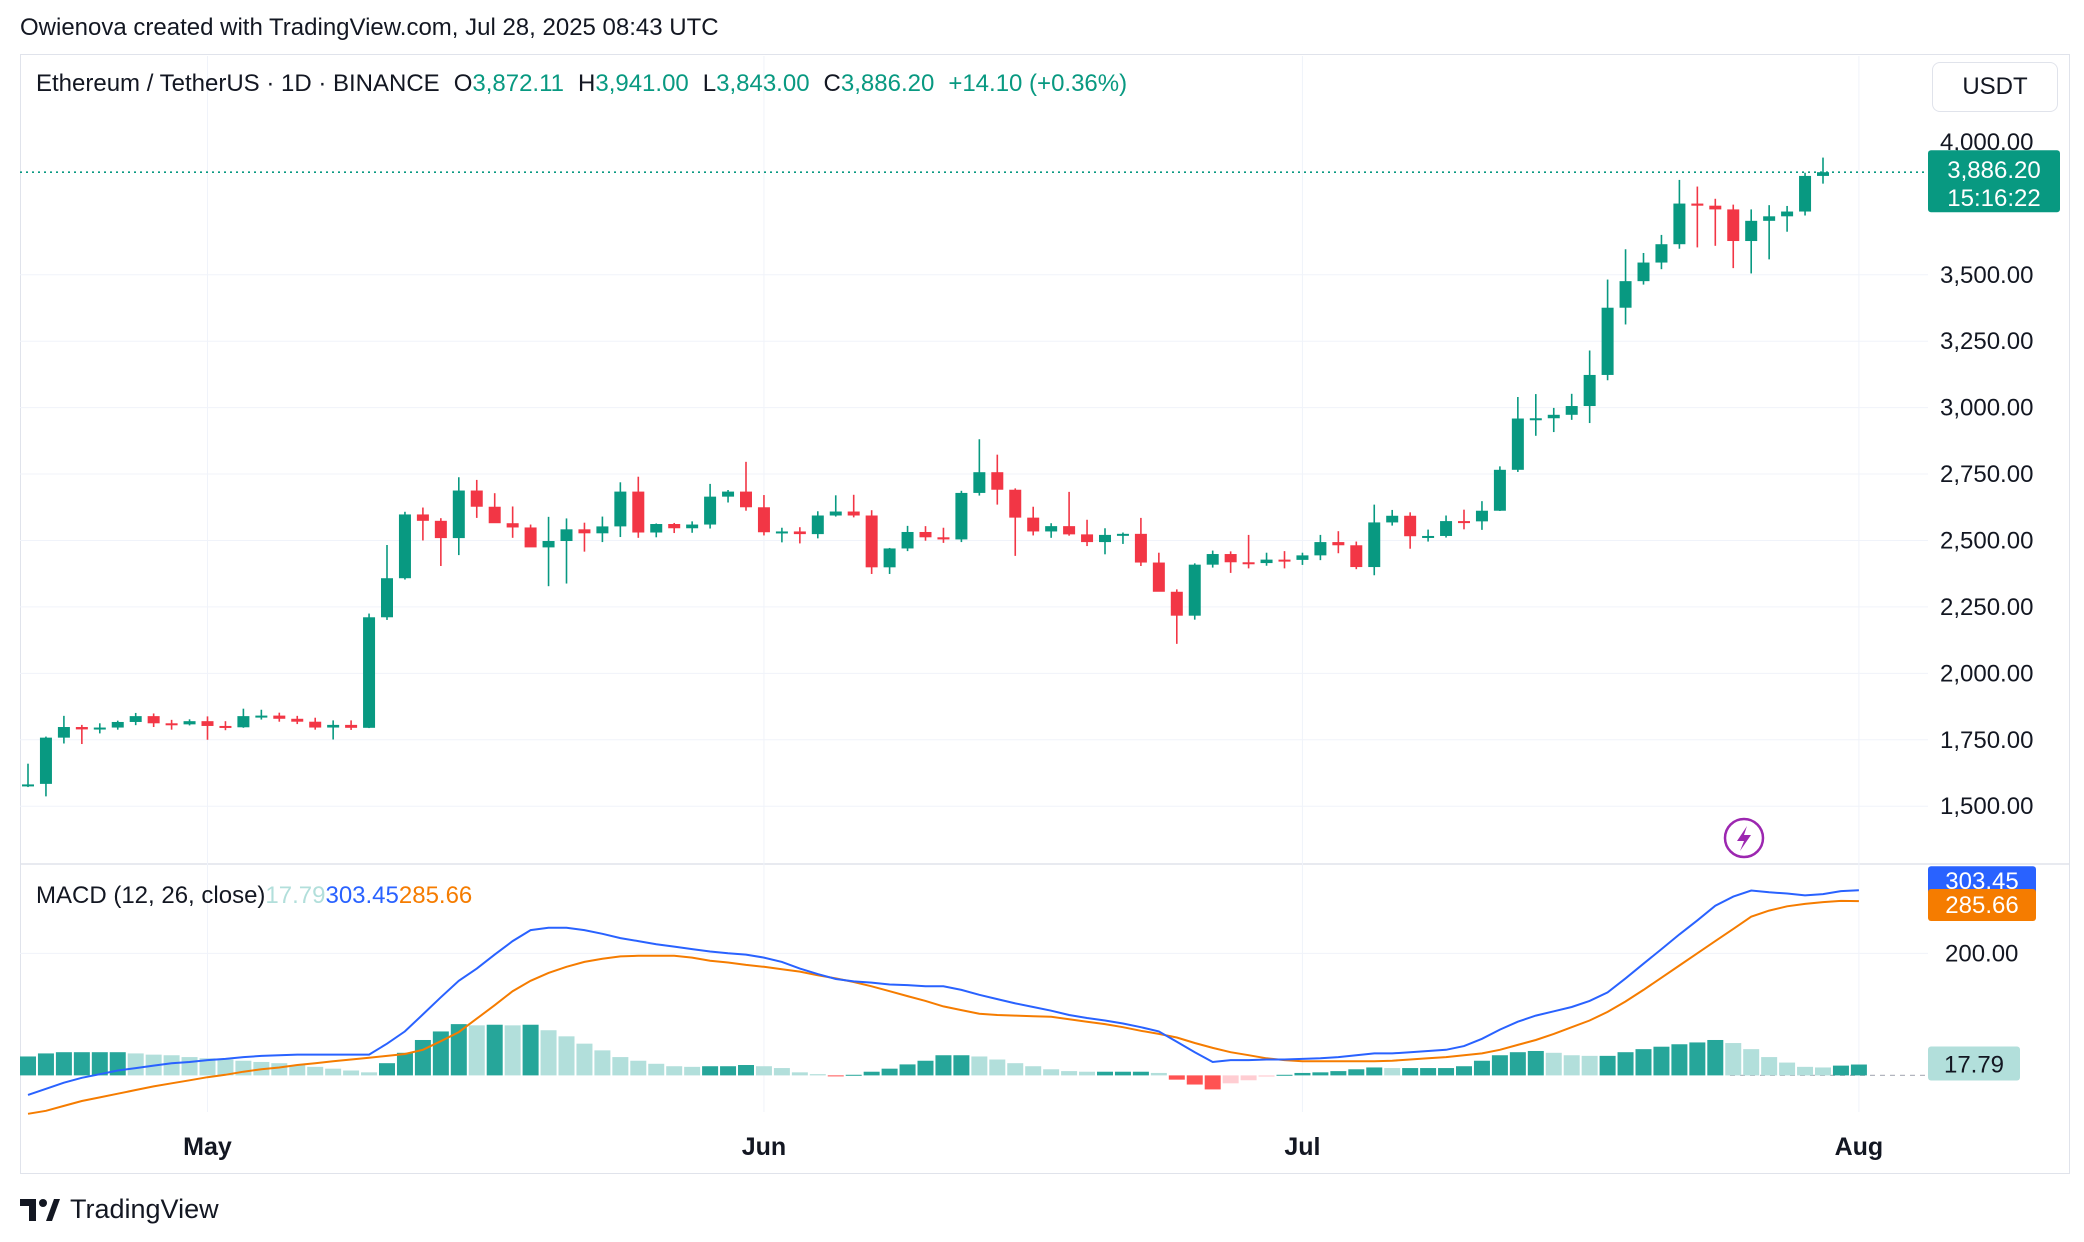 This screenshot has width=2084, height=1242. I want to click on time-tick-label: Aug, so click(1859, 1147).